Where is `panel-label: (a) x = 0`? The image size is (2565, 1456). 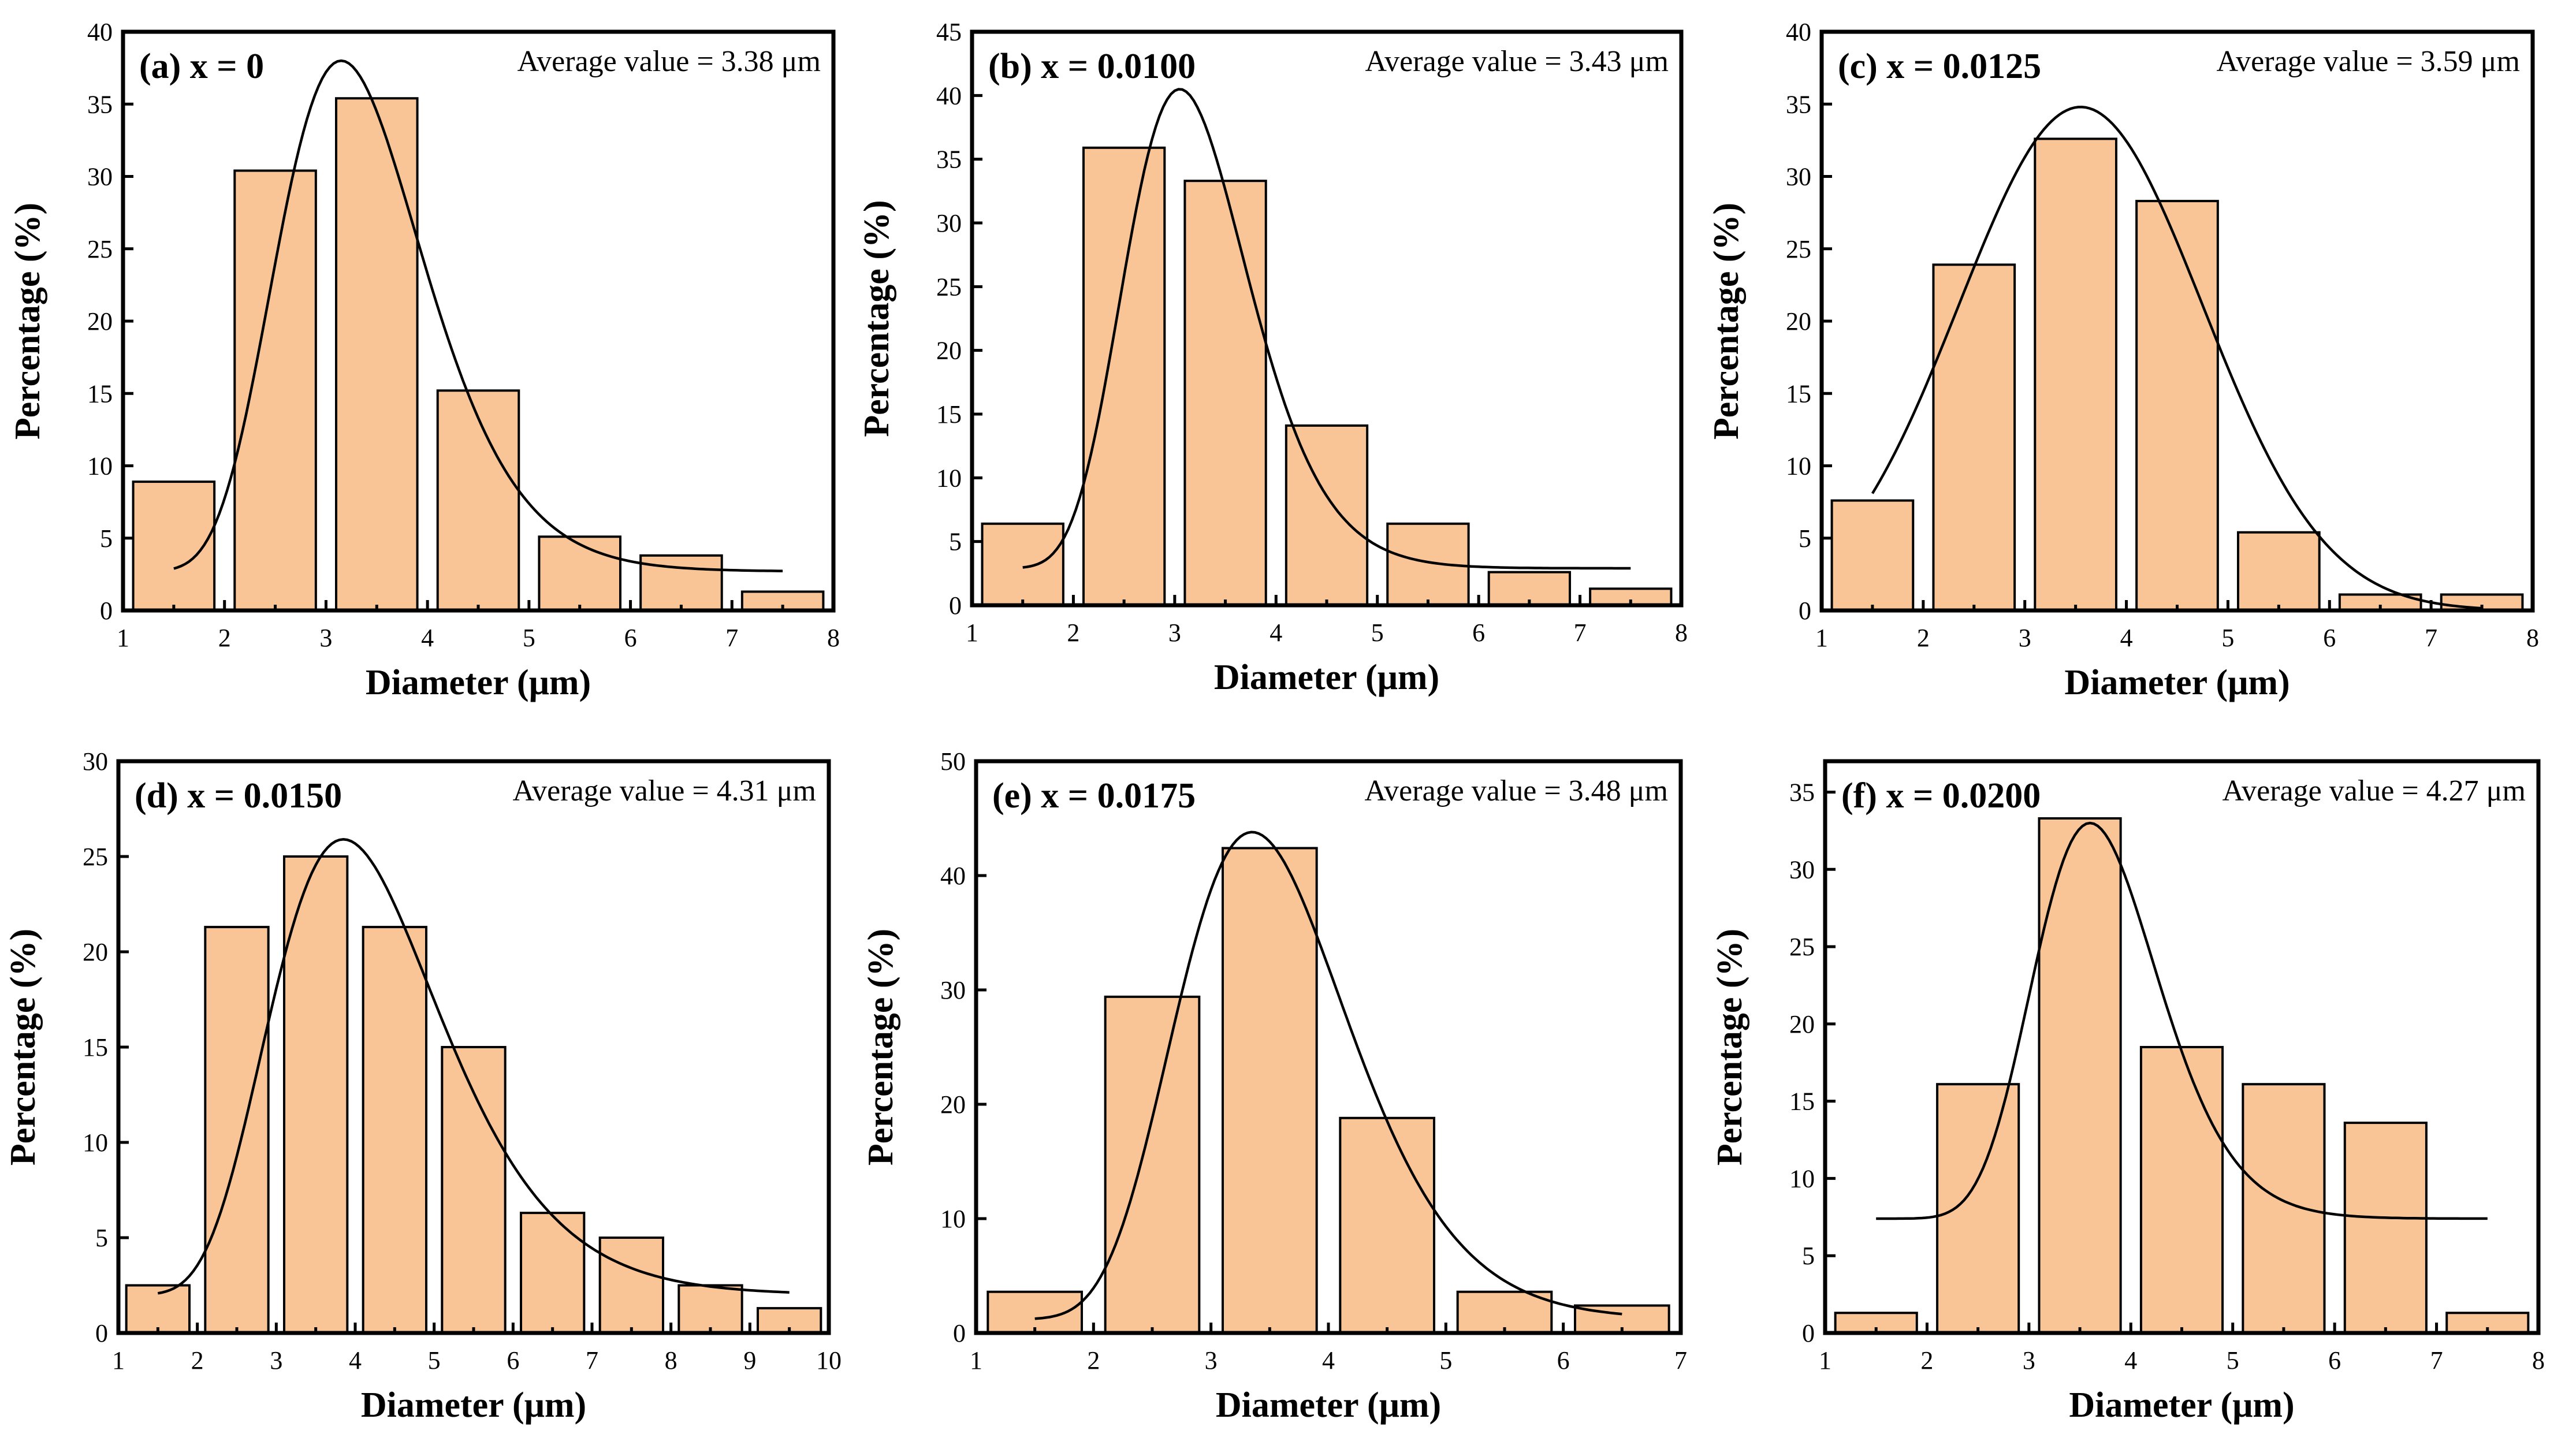 panel-label: (a) x = 0 is located at coordinates (201, 66).